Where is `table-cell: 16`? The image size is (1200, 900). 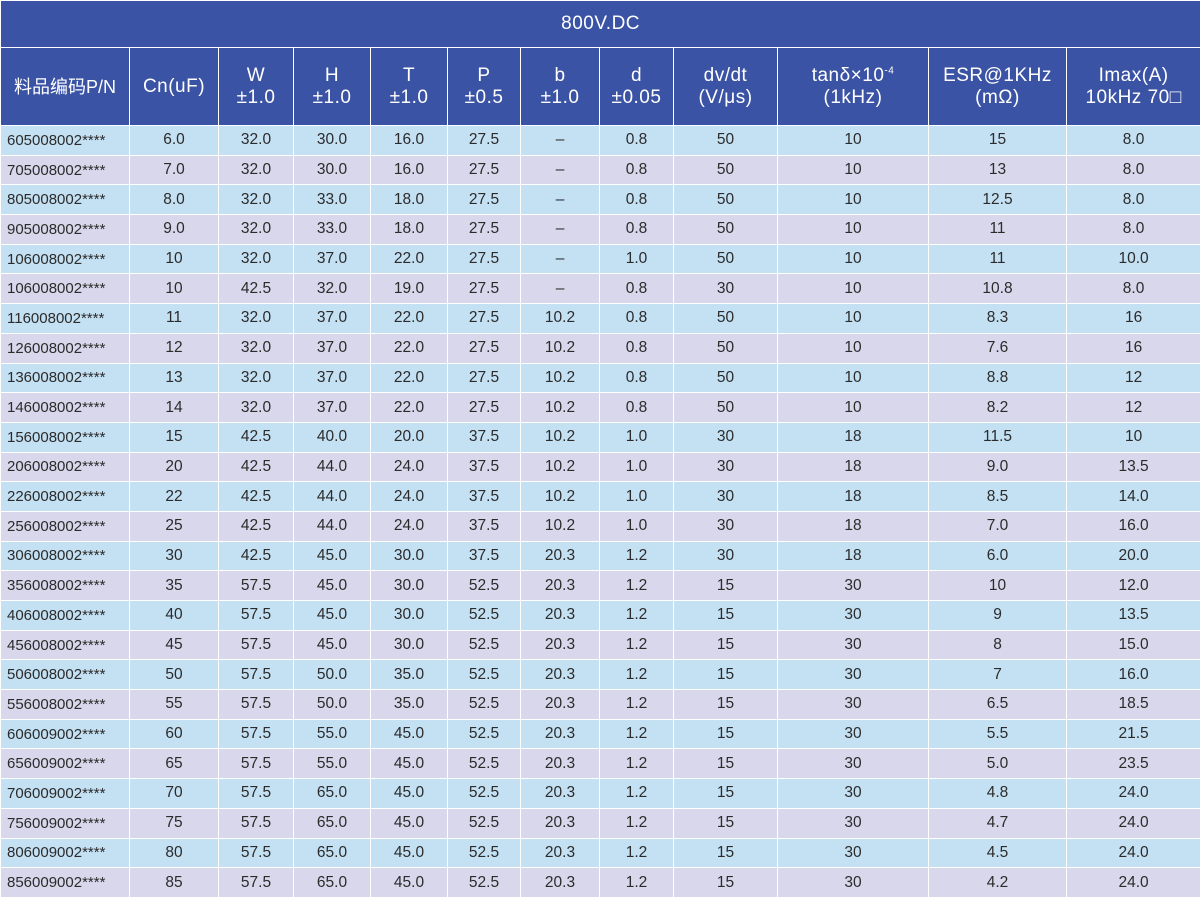
table-cell: 16 is located at coordinates (1132, 348).